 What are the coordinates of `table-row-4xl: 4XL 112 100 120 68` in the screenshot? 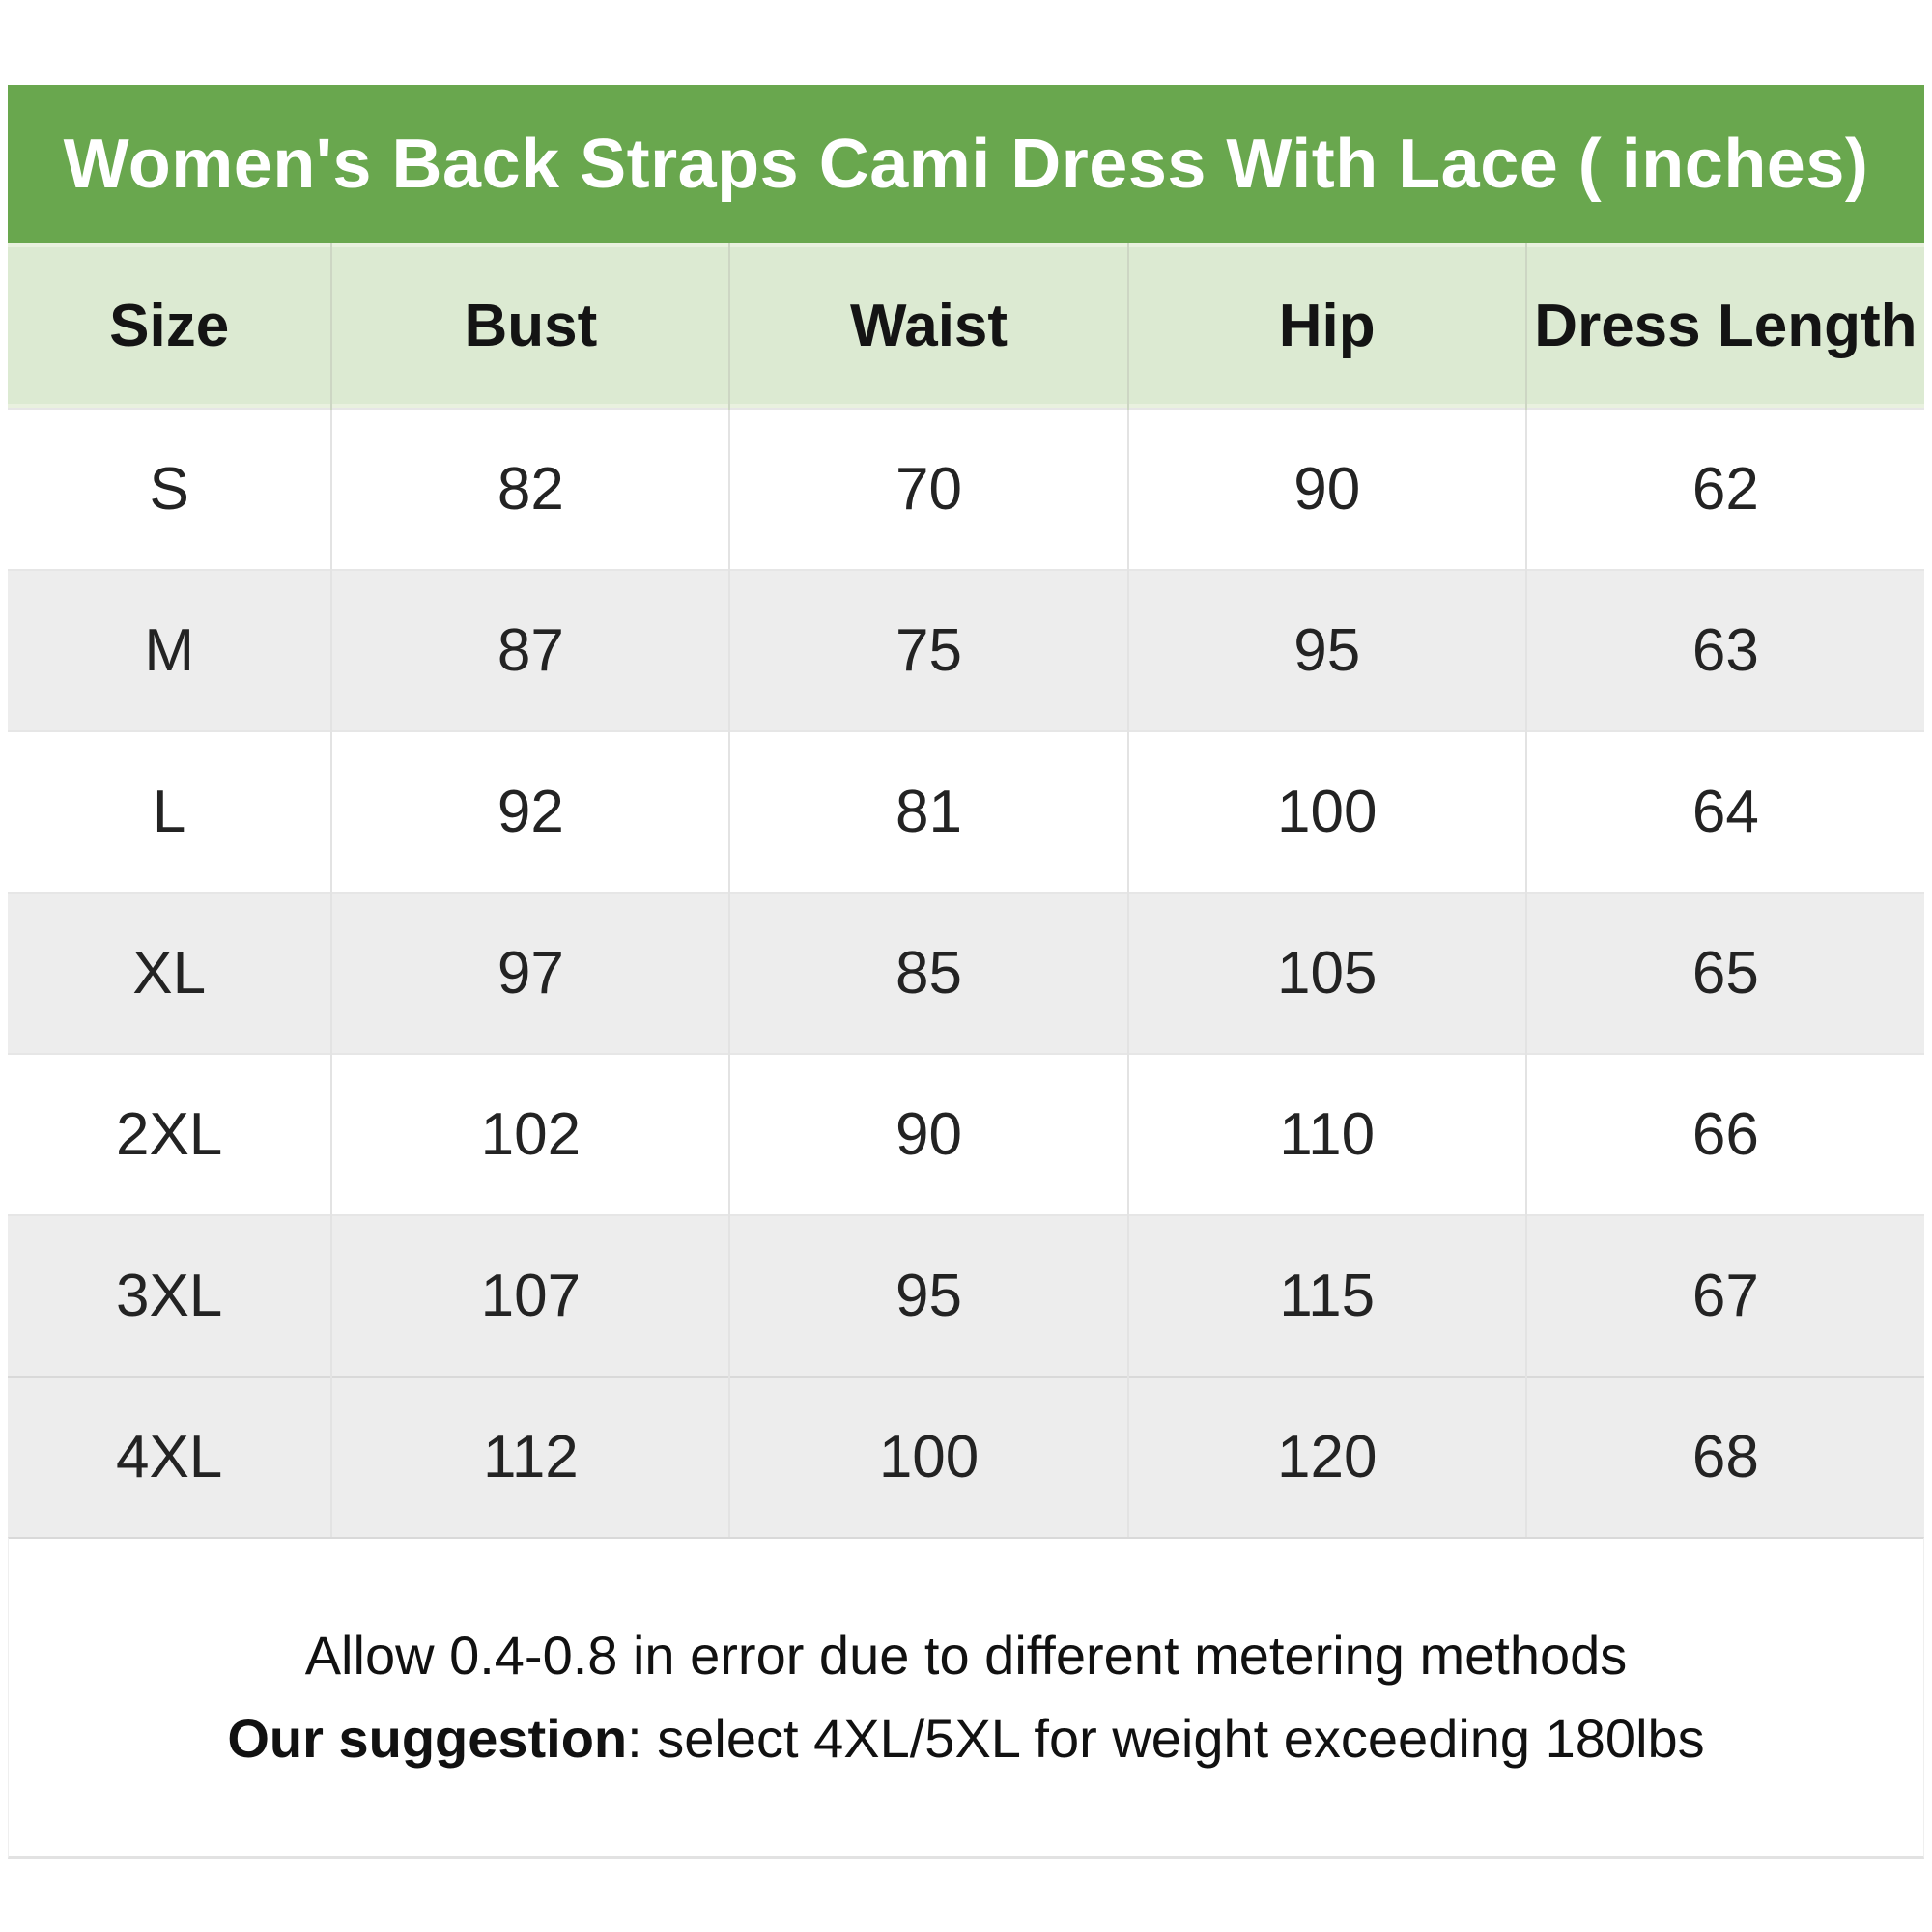 It's located at (966, 1456).